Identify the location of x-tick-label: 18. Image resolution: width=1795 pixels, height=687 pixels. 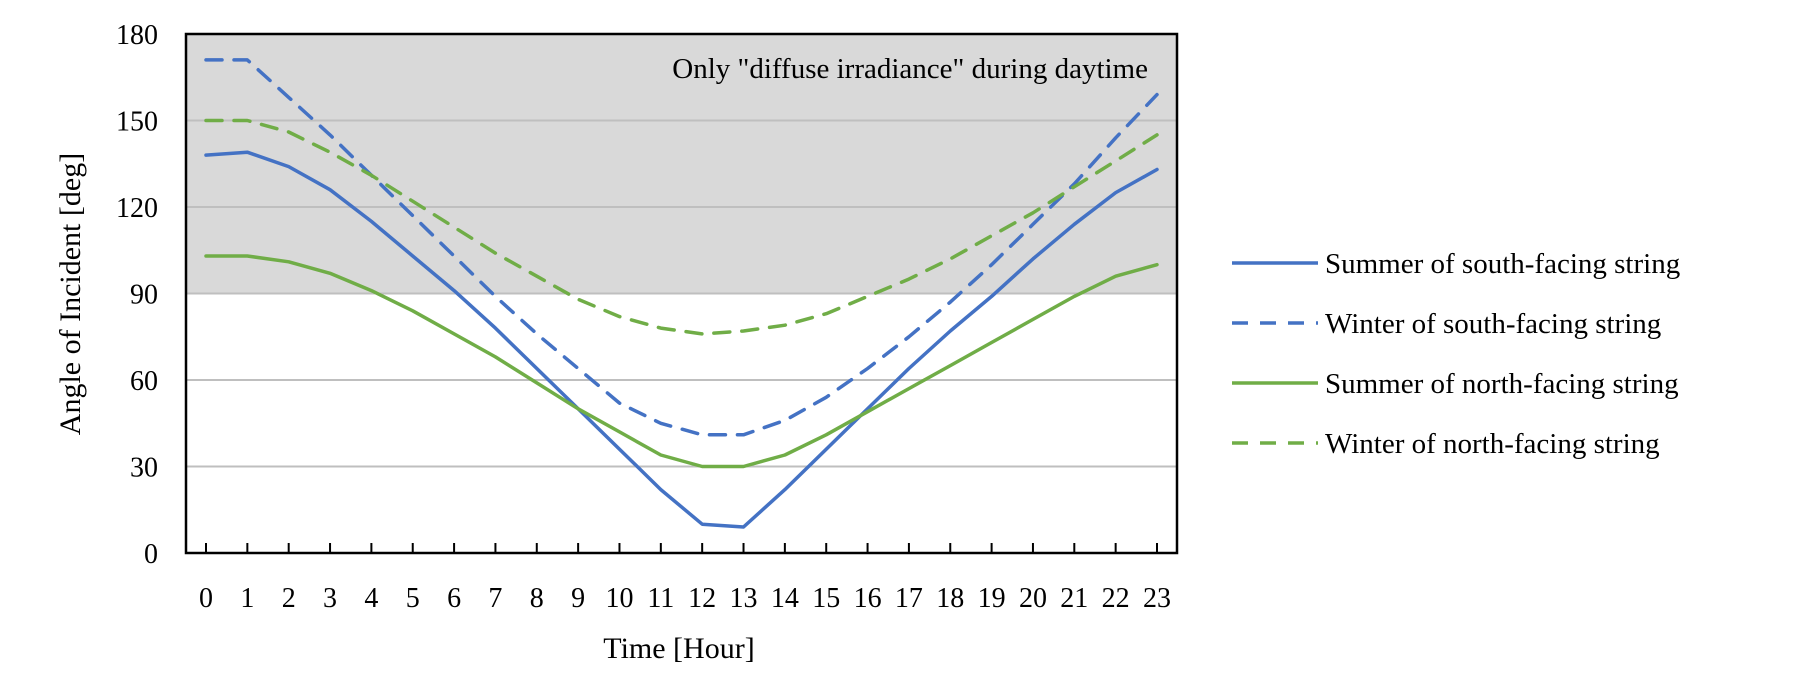
(950, 598).